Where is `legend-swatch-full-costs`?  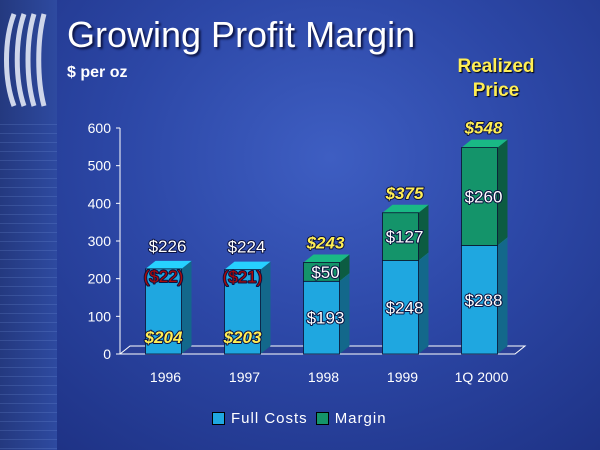
legend-swatch-full-costs is located at coordinates (218, 418).